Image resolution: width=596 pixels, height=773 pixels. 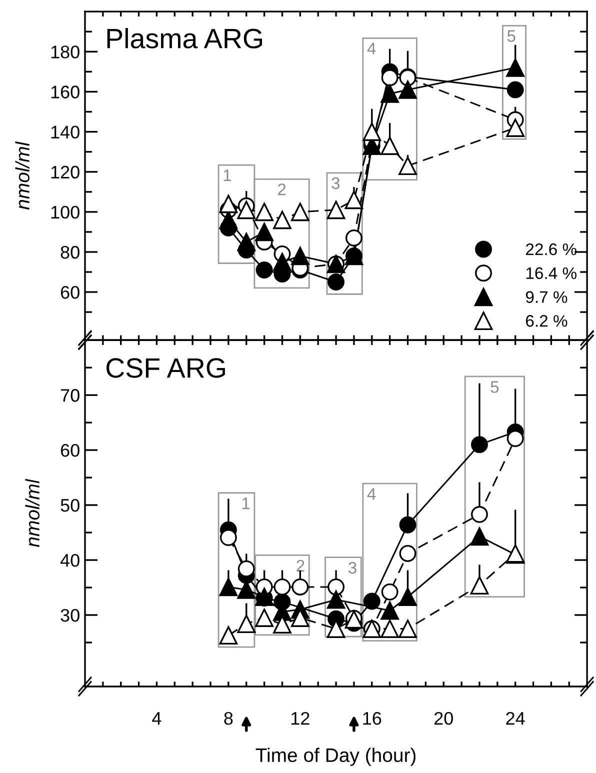 What do you see at coordinates (184, 38) in the screenshot?
I see `chart-title: Plasma ARG` at bounding box center [184, 38].